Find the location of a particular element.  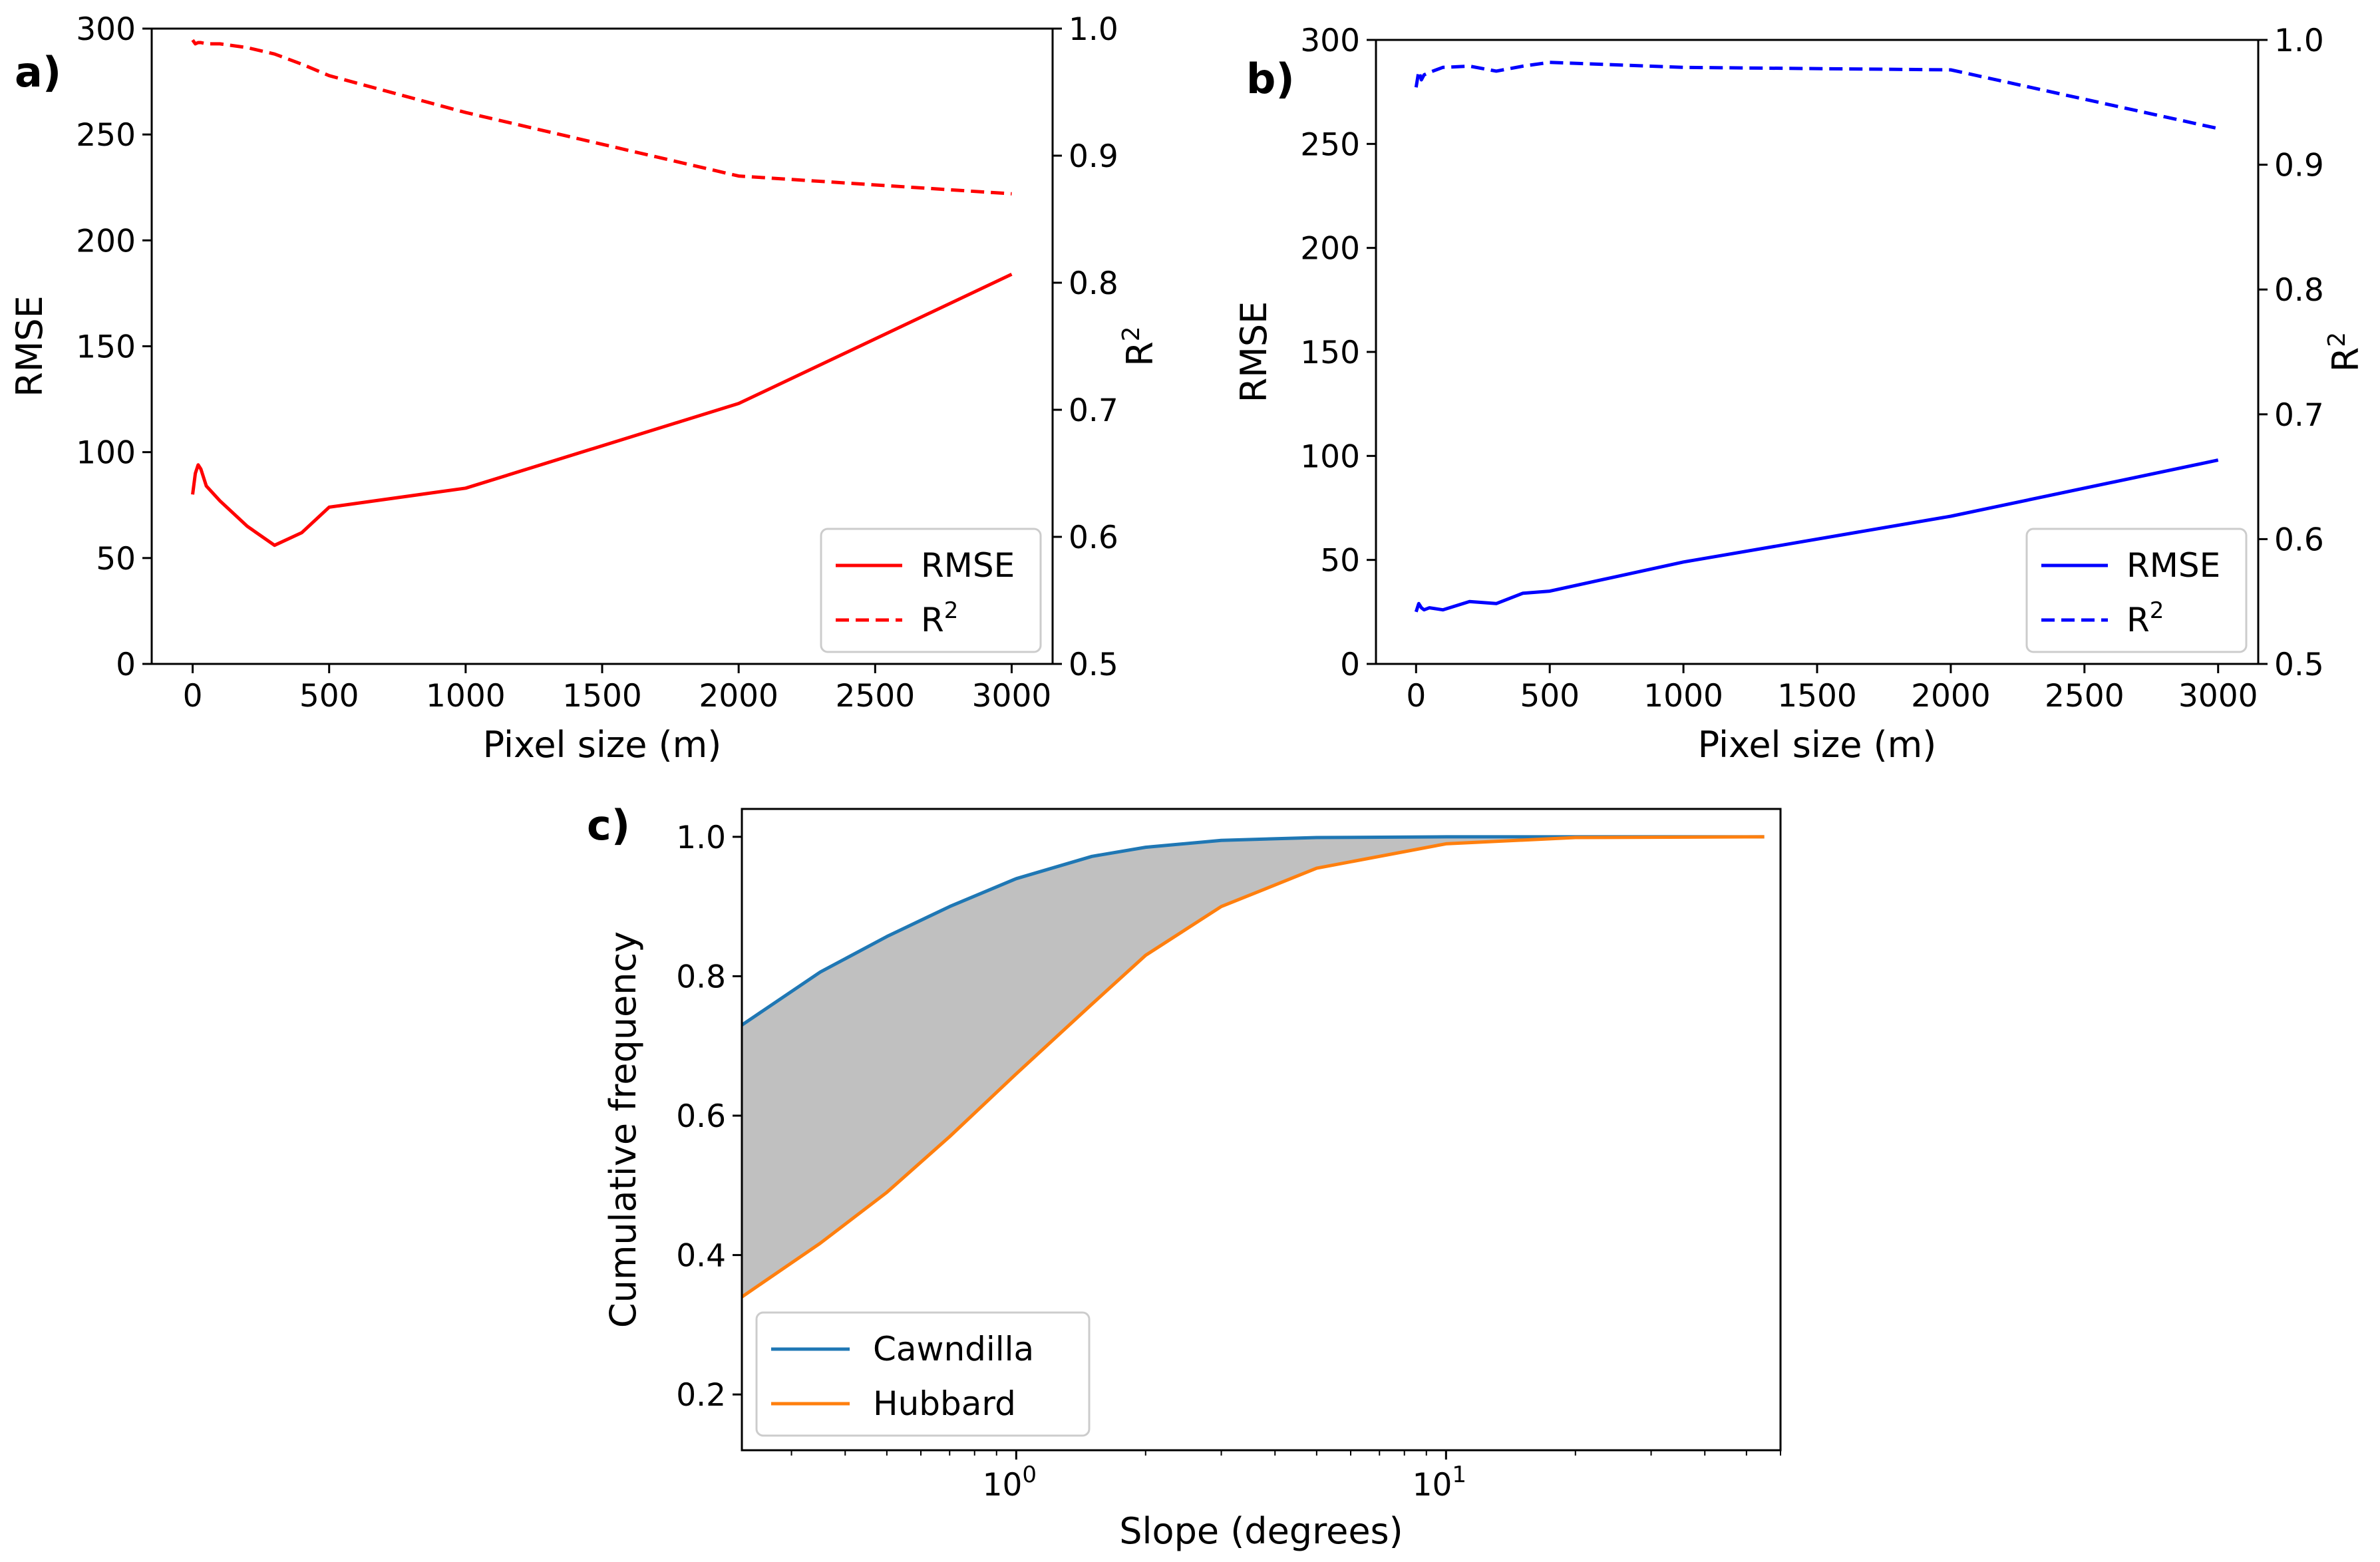

panel-label: c) is located at coordinates (608, 825).